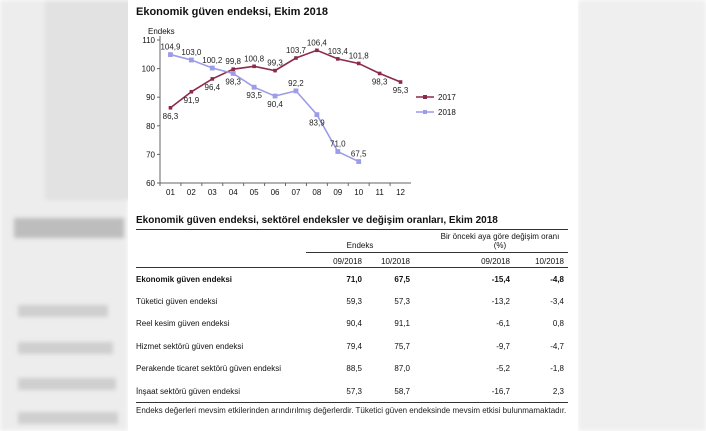 This screenshot has width=706, height=431. Describe the element at coordinates (150, 97) in the screenshot. I see `y-tick-label: 90` at that location.